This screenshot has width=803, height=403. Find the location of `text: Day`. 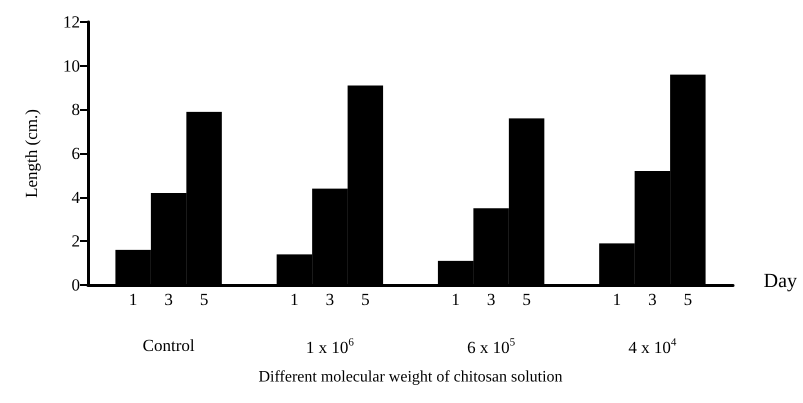

text: Day is located at coordinates (781, 281).